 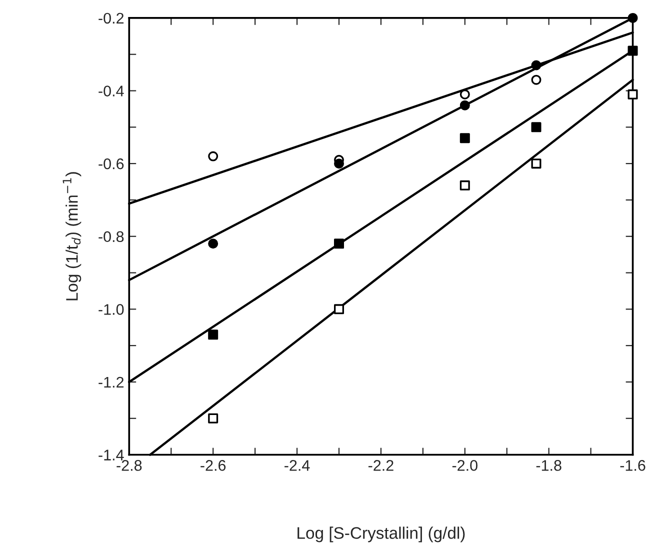 What do you see at coordinates (111, 236) in the screenshot?
I see `y-tick-label: -0.8` at bounding box center [111, 236].